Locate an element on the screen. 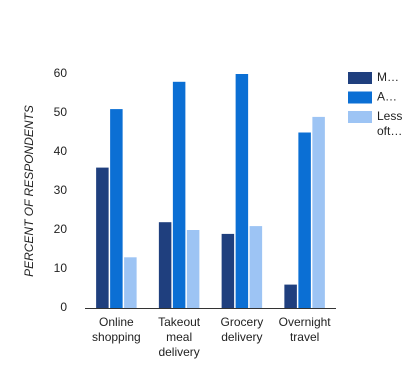  y-tick-label: 50 is located at coordinates (61, 112).